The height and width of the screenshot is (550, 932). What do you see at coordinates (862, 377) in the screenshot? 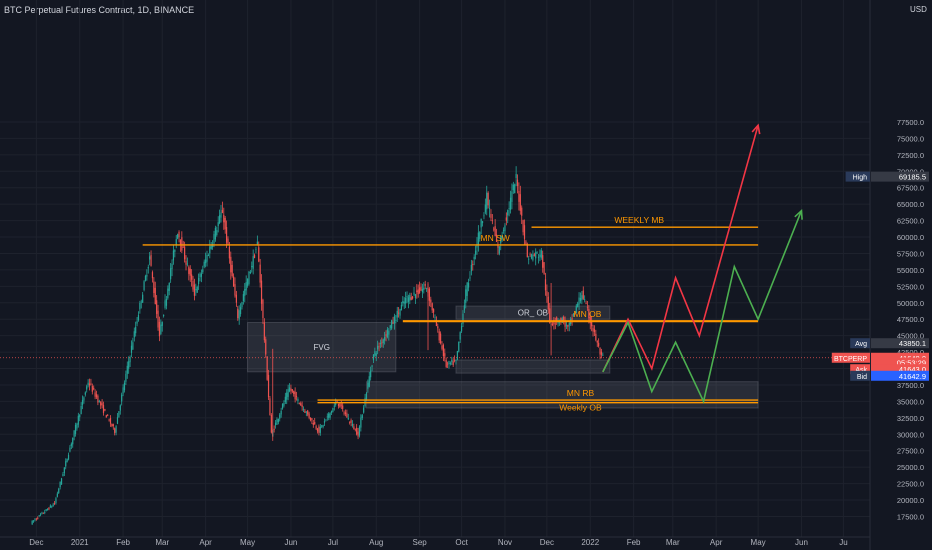
I see `price-badge-label: Bid` at bounding box center [862, 377].